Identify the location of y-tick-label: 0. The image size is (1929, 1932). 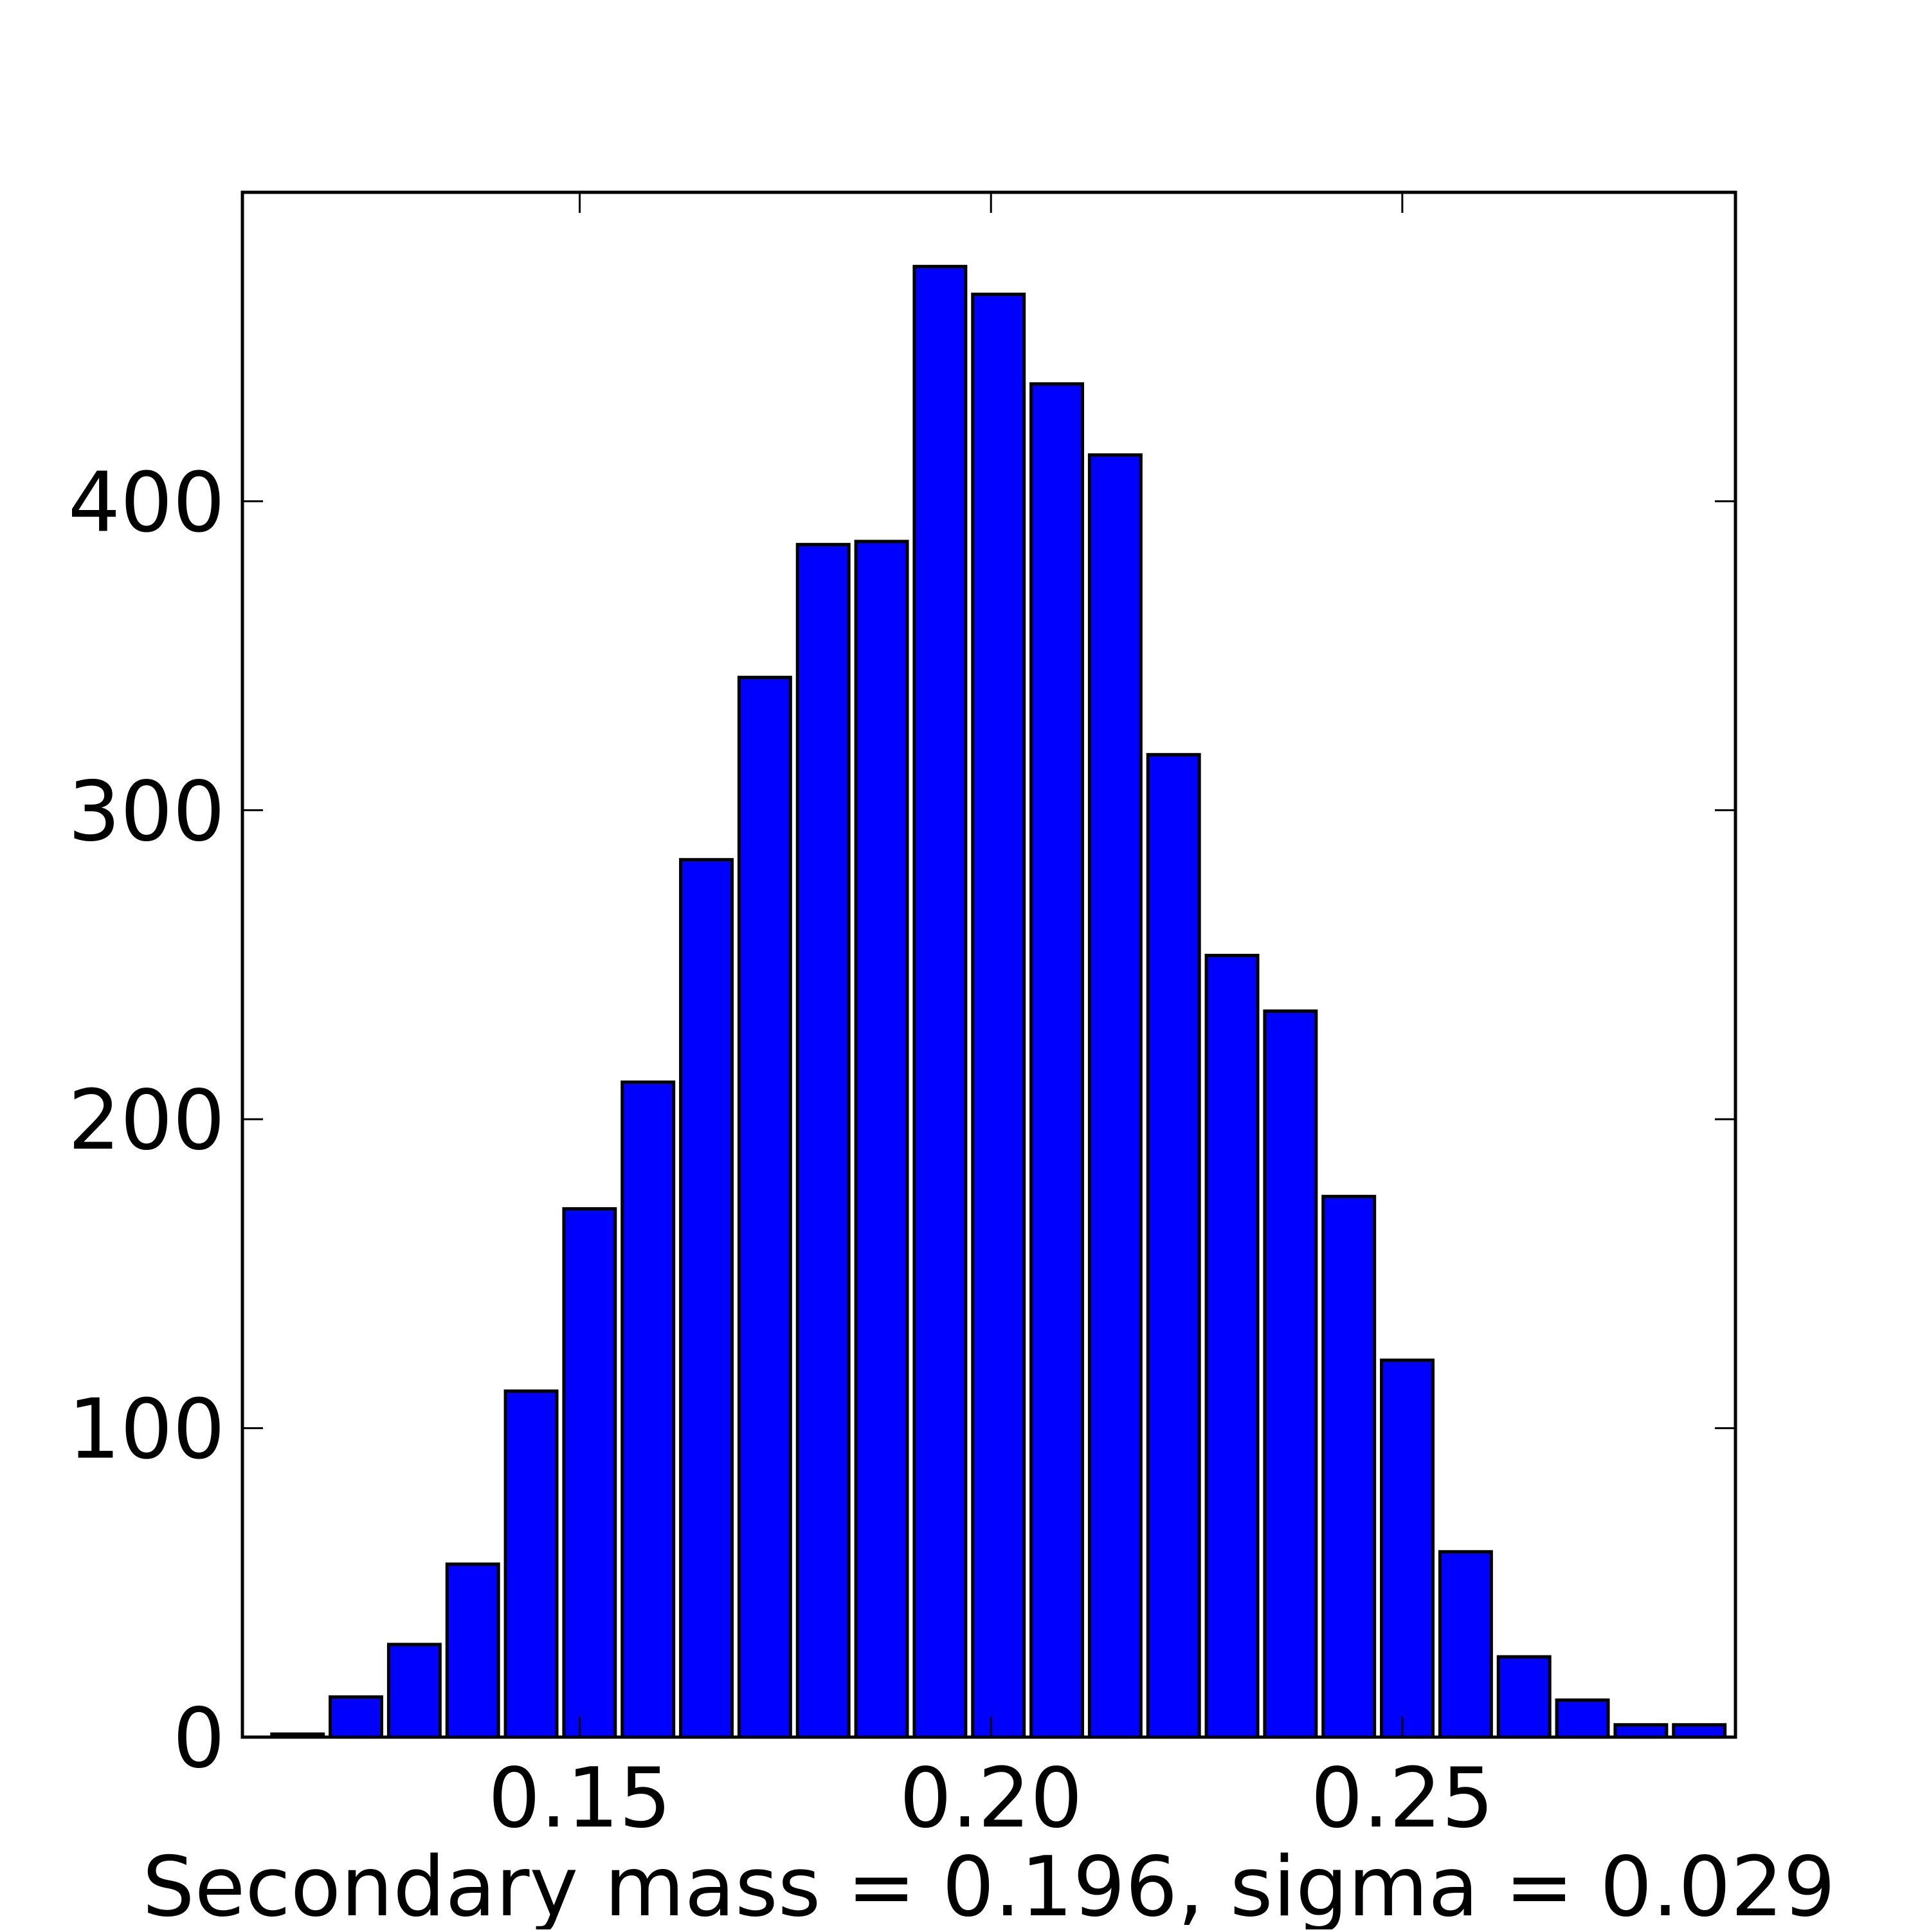
(199, 1739).